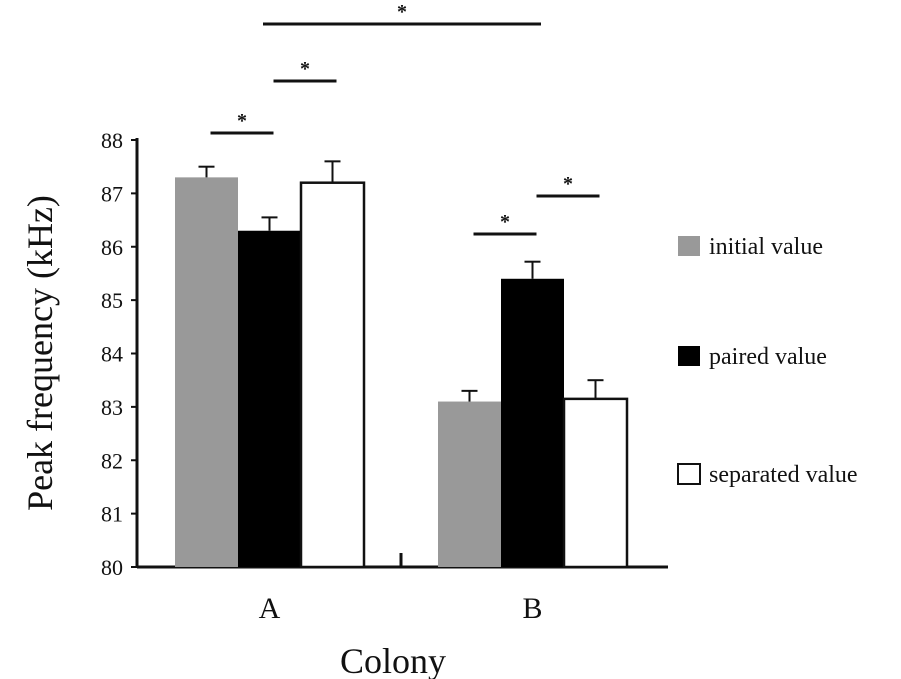 The image size is (901, 679). What do you see at coordinates (783, 475) in the screenshot?
I see `legend-label: separated value` at bounding box center [783, 475].